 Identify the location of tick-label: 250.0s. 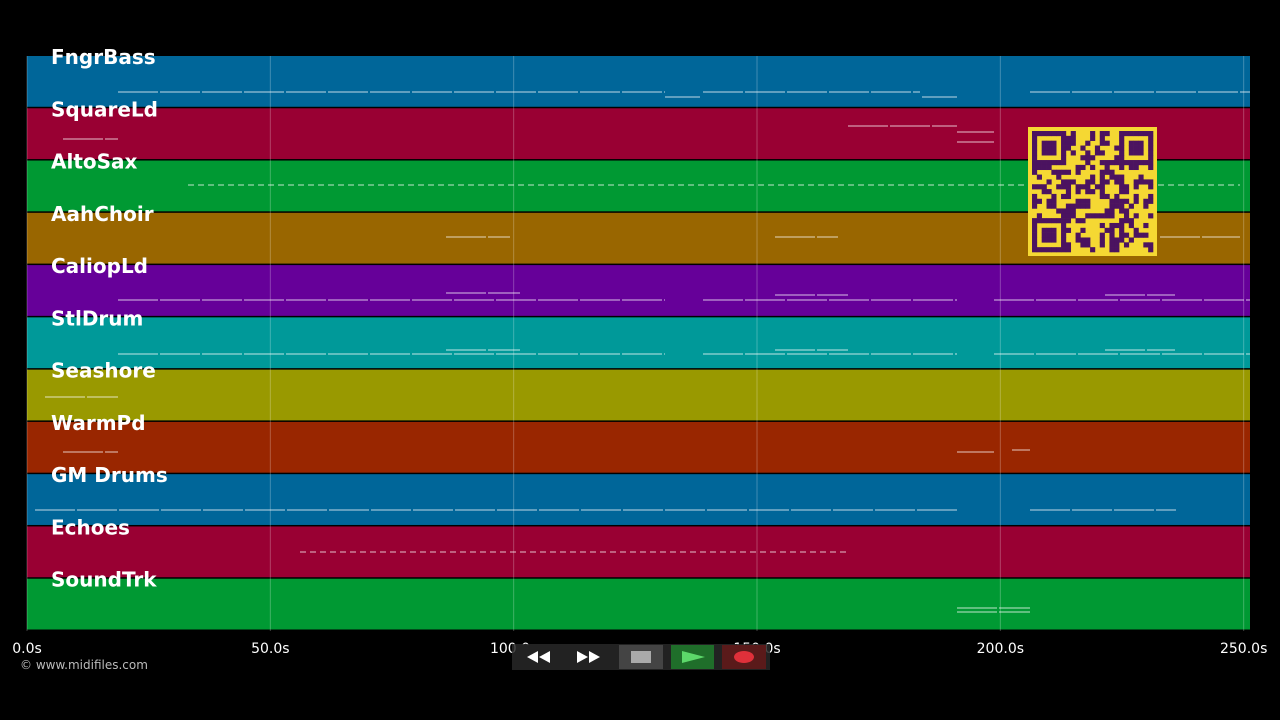
(1243, 649).